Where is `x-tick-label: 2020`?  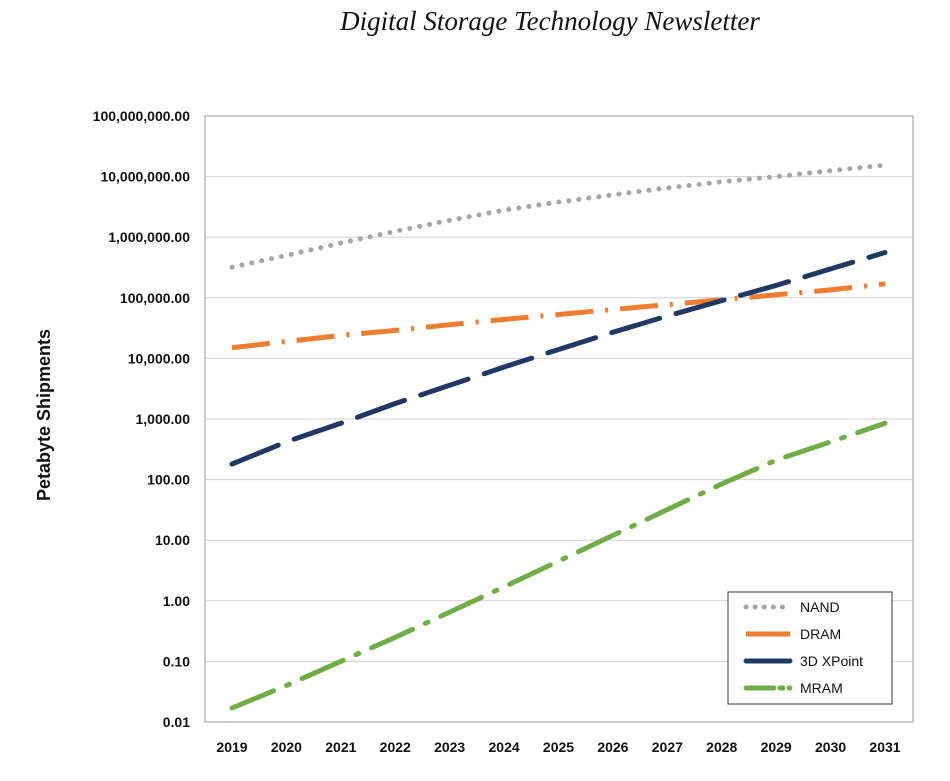
x-tick-label: 2020 is located at coordinates (286, 747).